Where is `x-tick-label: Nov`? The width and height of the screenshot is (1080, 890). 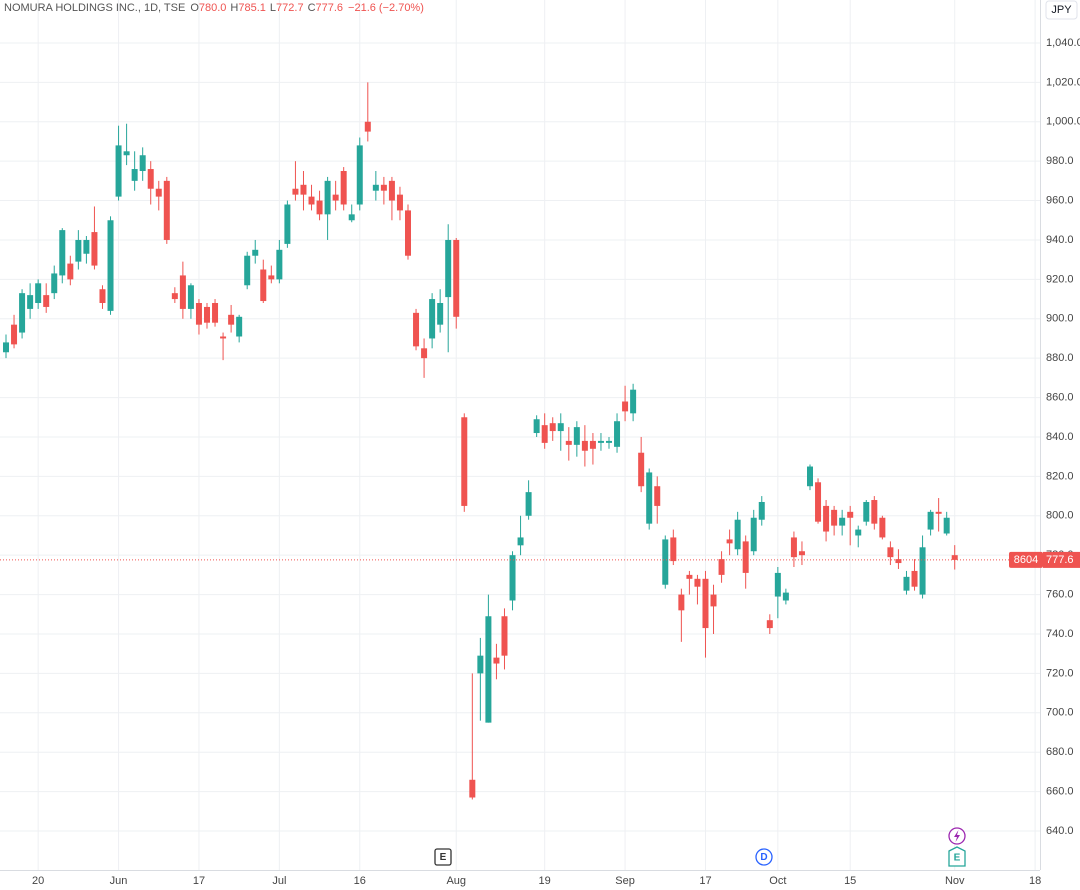 x-tick-label: Nov is located at coordinates (955, 881).